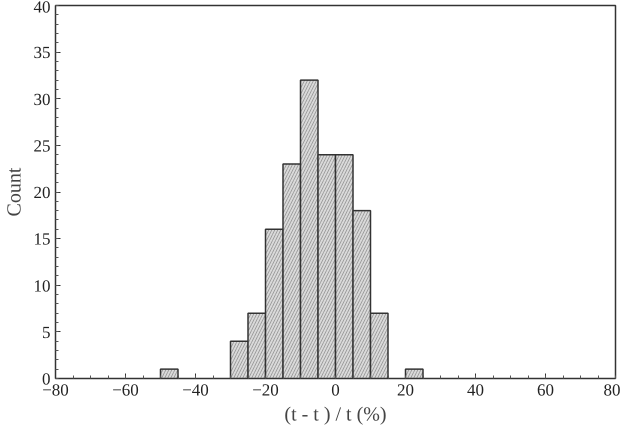 This screenshot has height=432, width=625. What do you see at coordinates (405, 390) in the screenshot?
I see `x-tick-label: 20` at bounding box center [405, 390].